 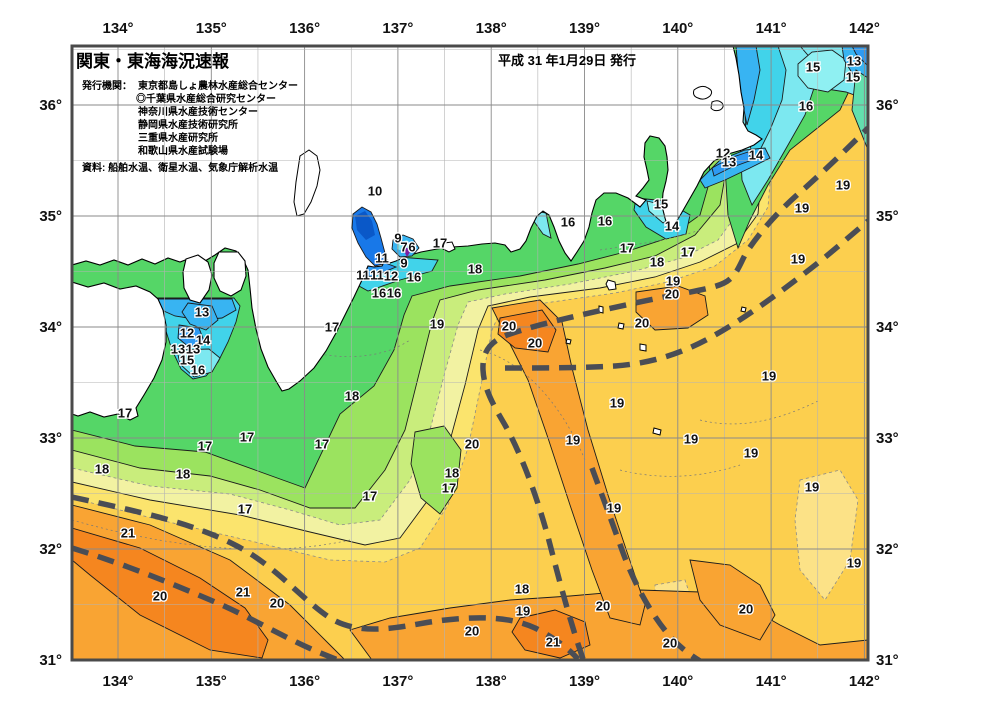 What do you see at coordinates (117, 28) in the screenshot?
I see `longitude-label-top: 134°` at bounding box center [117, 28].